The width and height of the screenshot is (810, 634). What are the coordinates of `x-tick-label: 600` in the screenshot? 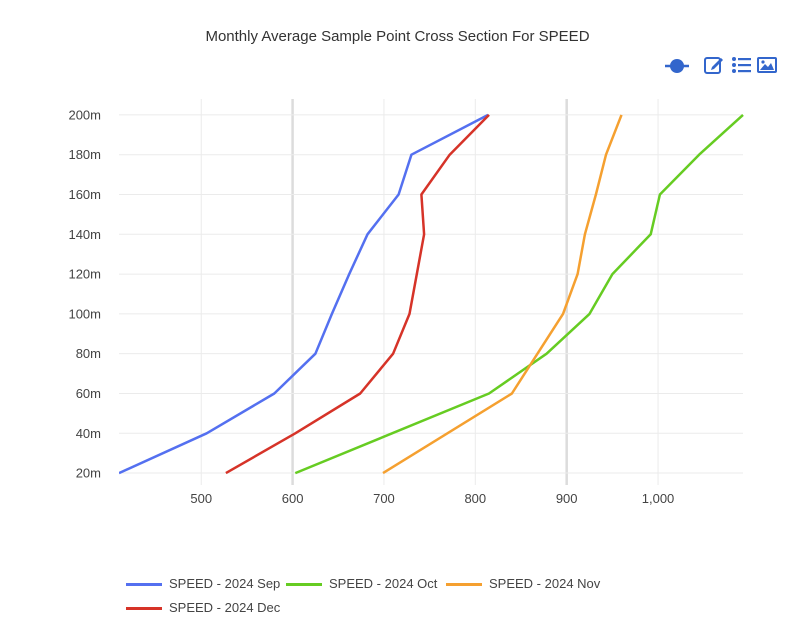 It's located at (293, 498).